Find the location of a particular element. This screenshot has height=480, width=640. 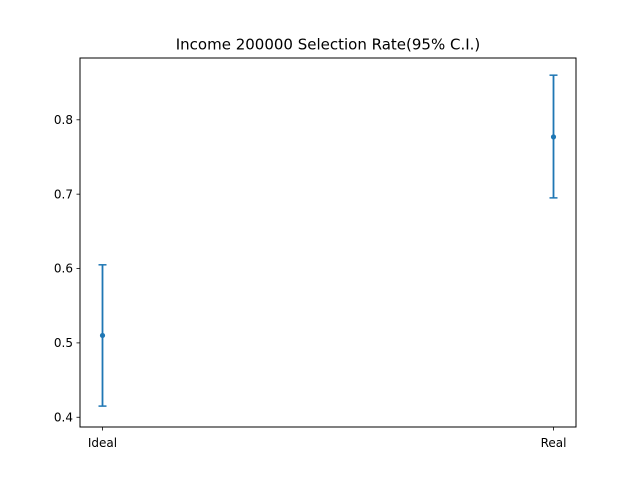

y-tick-label: 0.6 is located at coordinates (63, 269).